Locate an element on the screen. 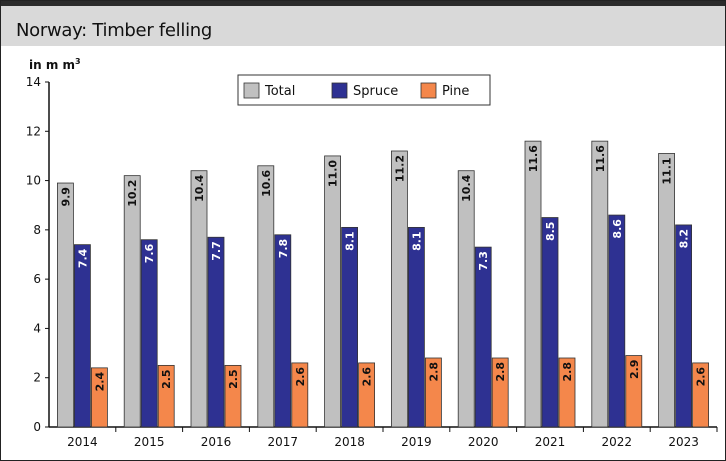  data-label-pine-2016: 2.5 is located at coordinates (233, 379).